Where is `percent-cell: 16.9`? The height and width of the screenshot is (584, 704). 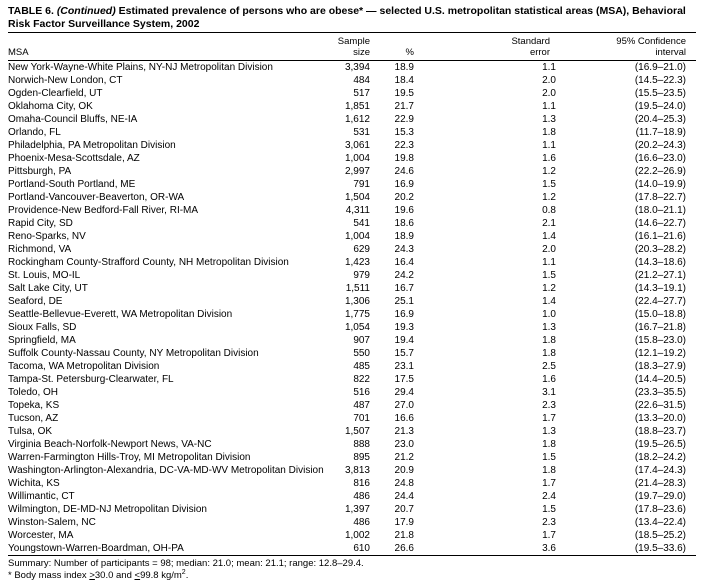 percent-cell: 16.9 is located at coordinates (404, 184).